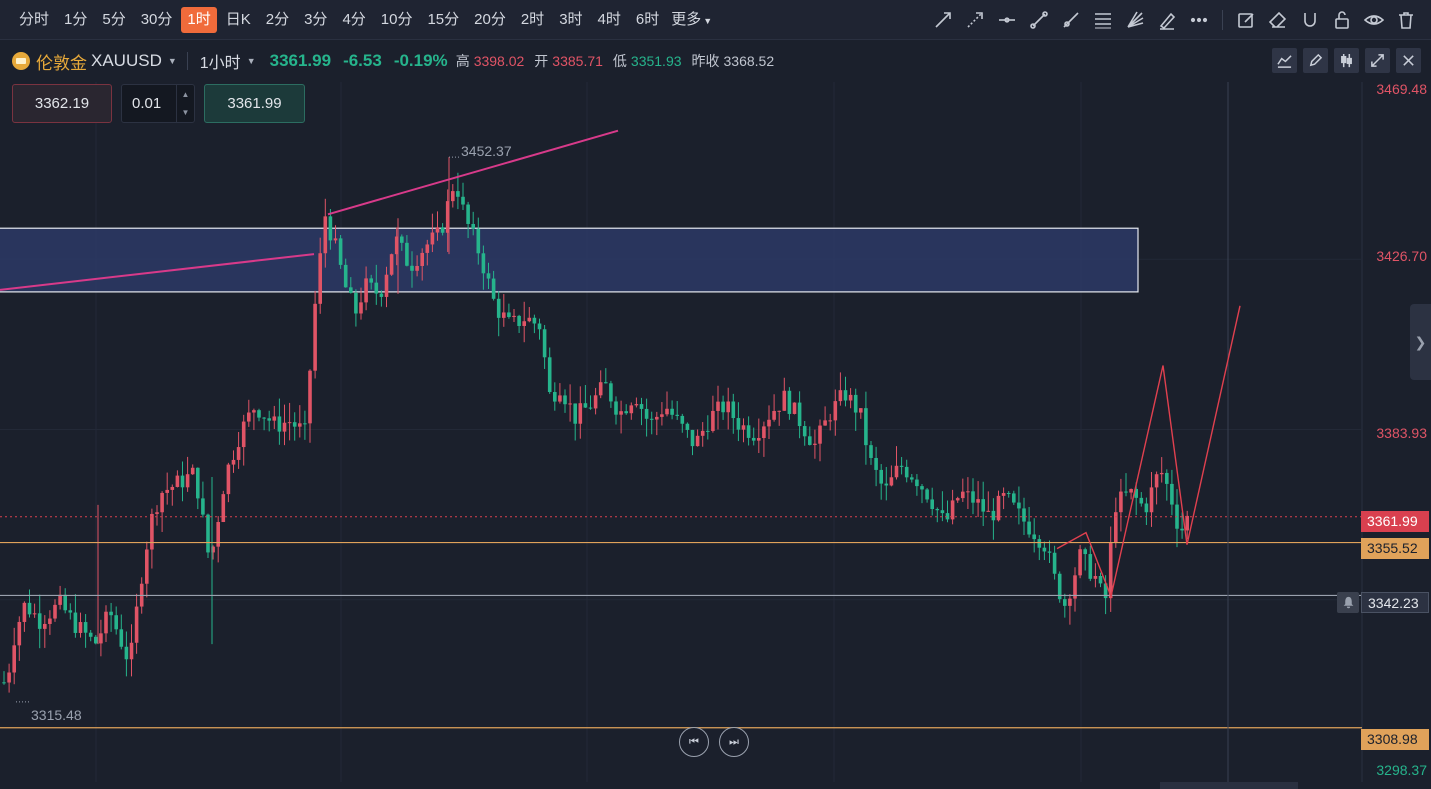 The width and height of the screenshot is (1431, 789). What do you see at coordinates (609, 19) in the screenshot?
I see `timeframe-tab: 4时` at bounding box center [609, 19].